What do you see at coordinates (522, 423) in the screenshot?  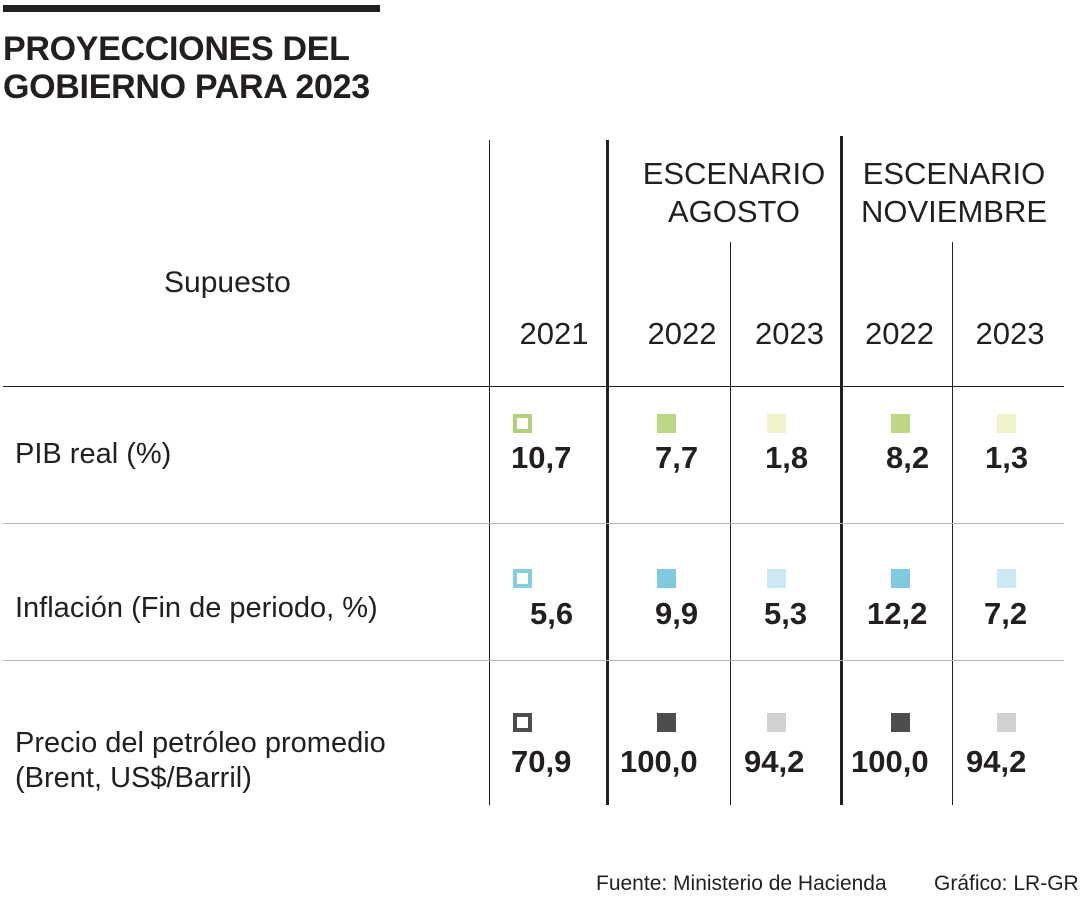 I see `pib-2021-outline-square-icon` at bounding box center [522, 423].